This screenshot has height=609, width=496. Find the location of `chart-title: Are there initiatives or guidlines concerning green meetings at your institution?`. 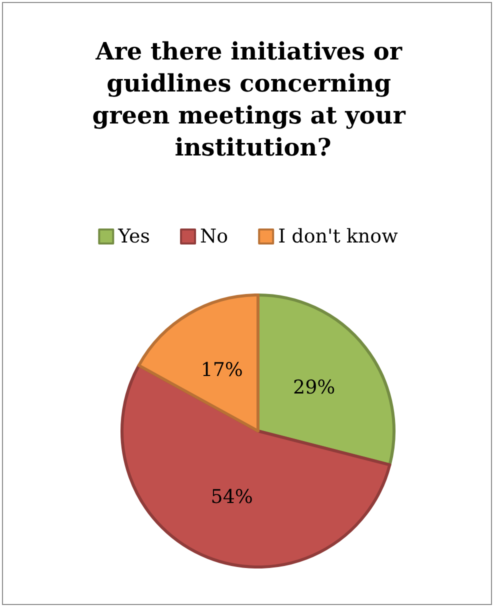

chart-title: Are there initiatives or guidlines concerning green meetings at your institution? is located at coordinates (253, 99).